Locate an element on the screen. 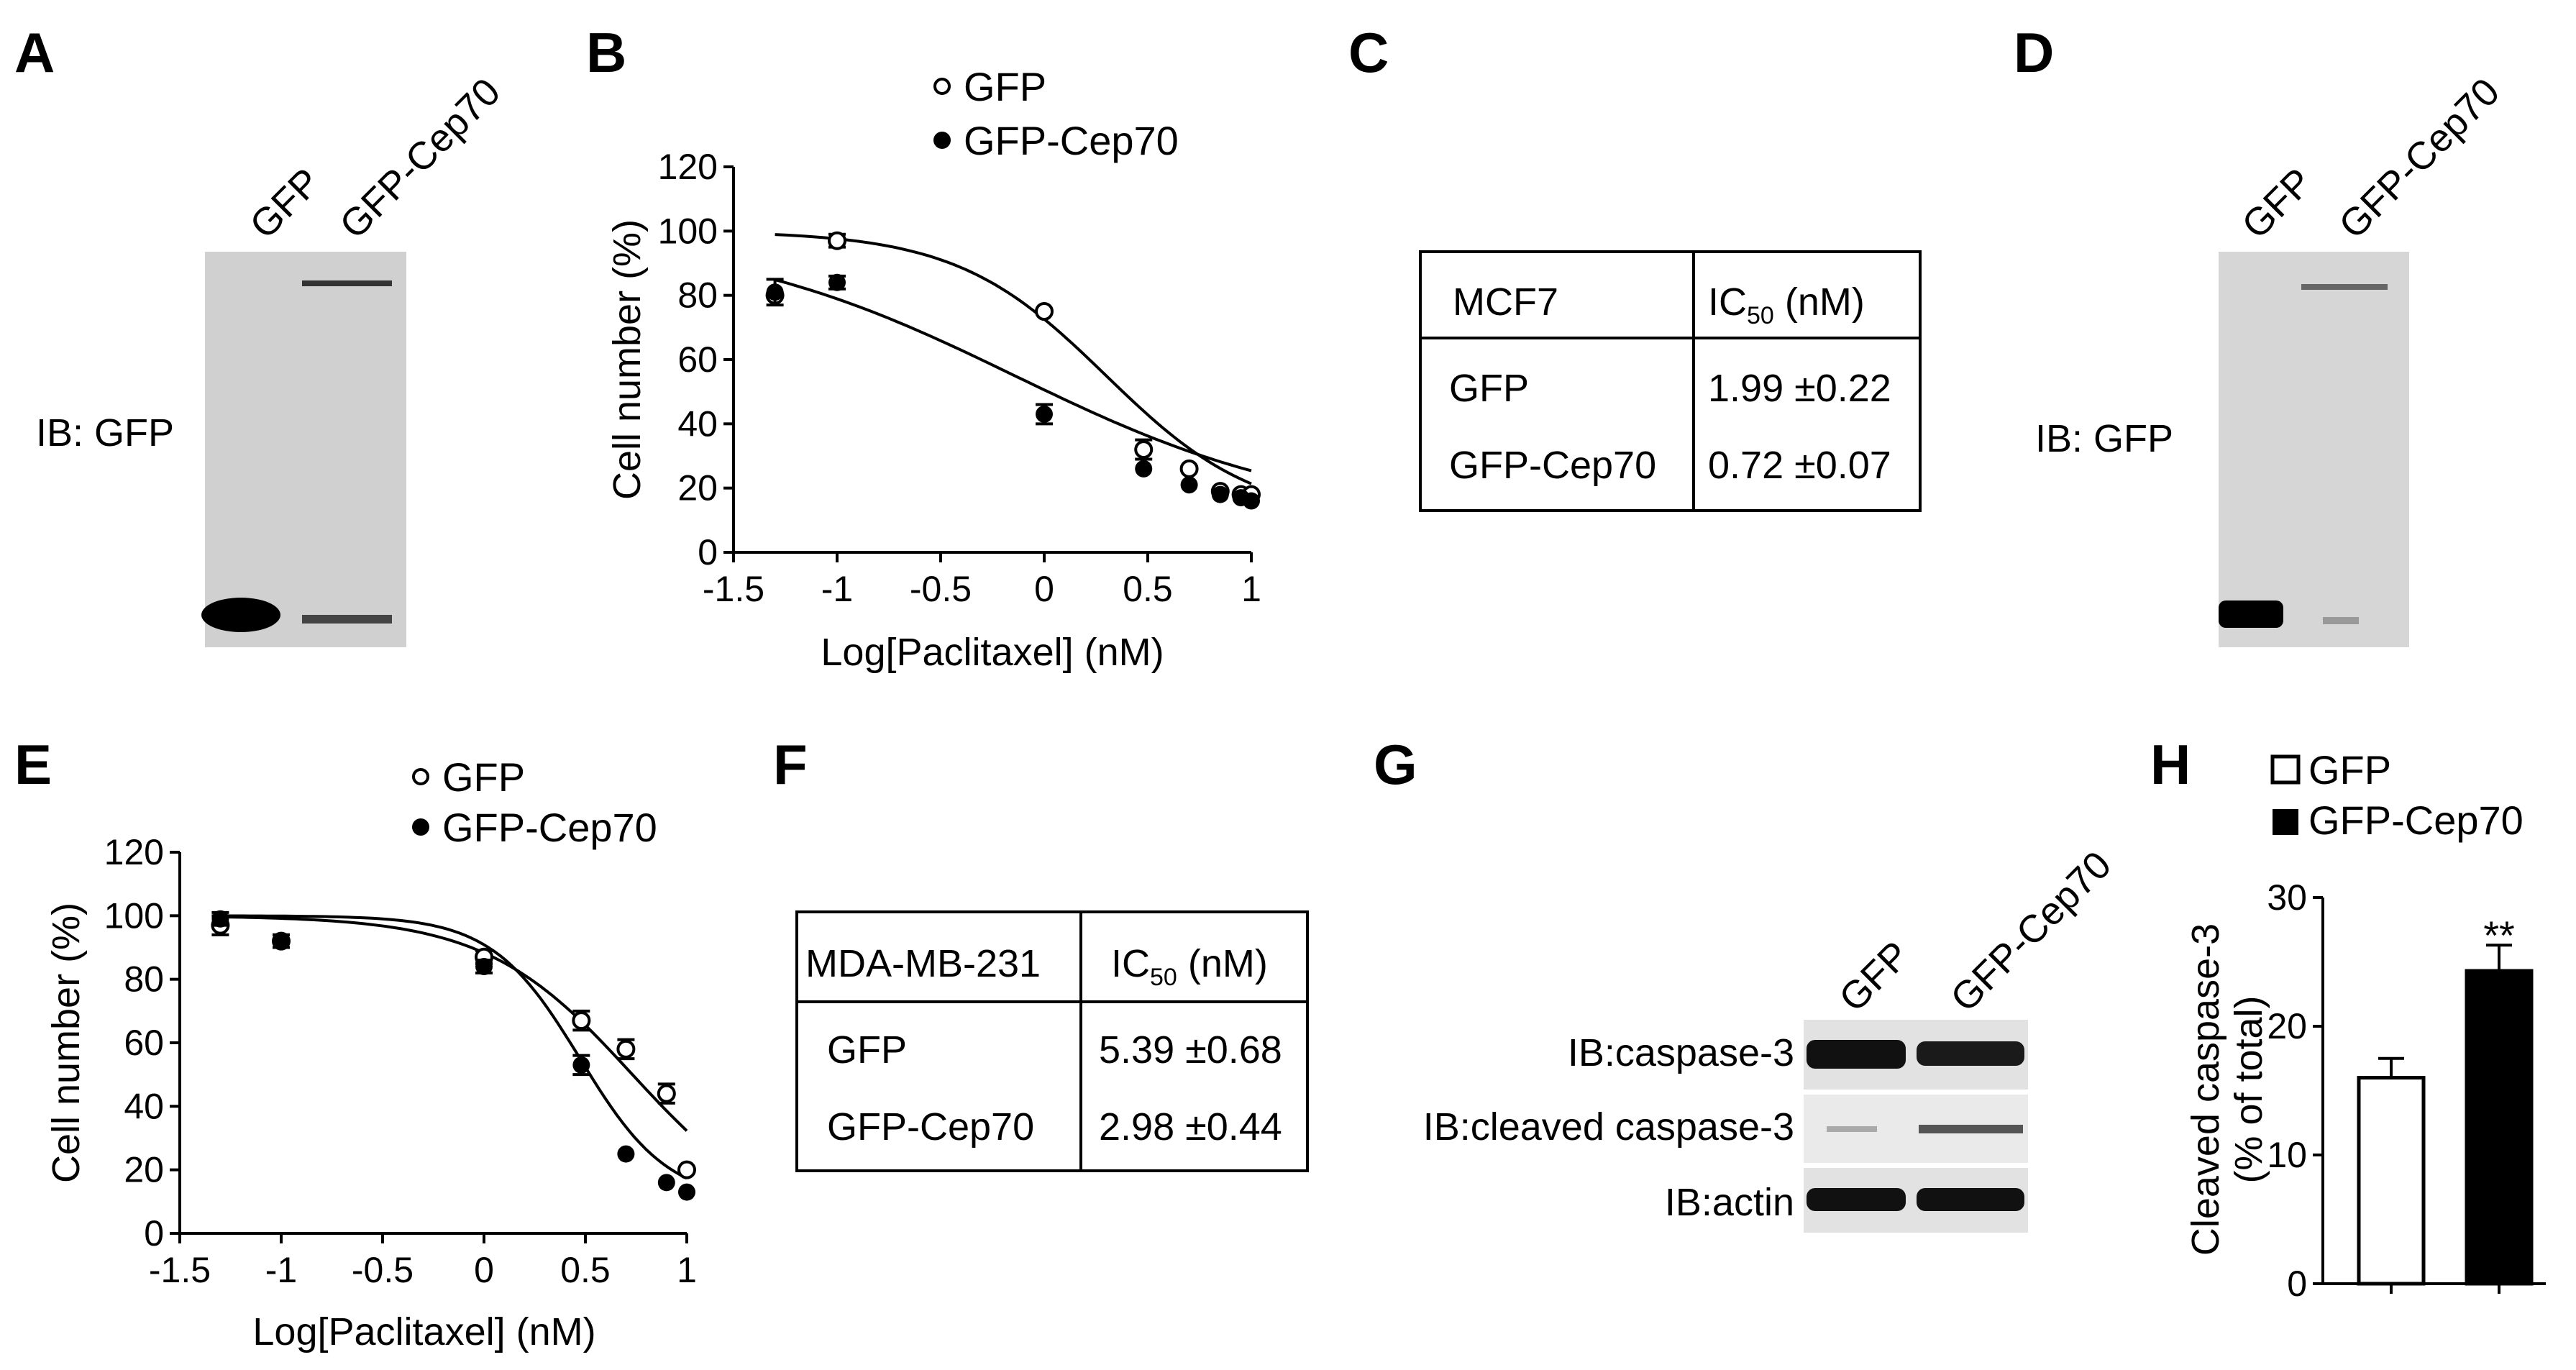 The height and width of the screenshot is (1370, 2576). panel-b-label: B is located at coordinates (606, 53).